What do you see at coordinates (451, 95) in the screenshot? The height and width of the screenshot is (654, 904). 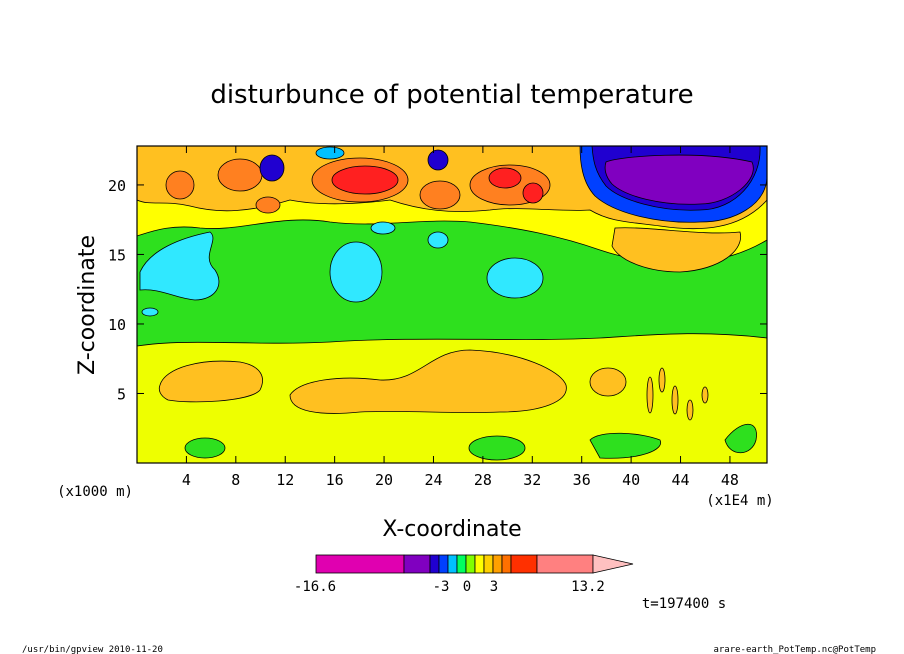 I see `chart-title: disturbunce of potential temperature` at bounding box center [451, 95].